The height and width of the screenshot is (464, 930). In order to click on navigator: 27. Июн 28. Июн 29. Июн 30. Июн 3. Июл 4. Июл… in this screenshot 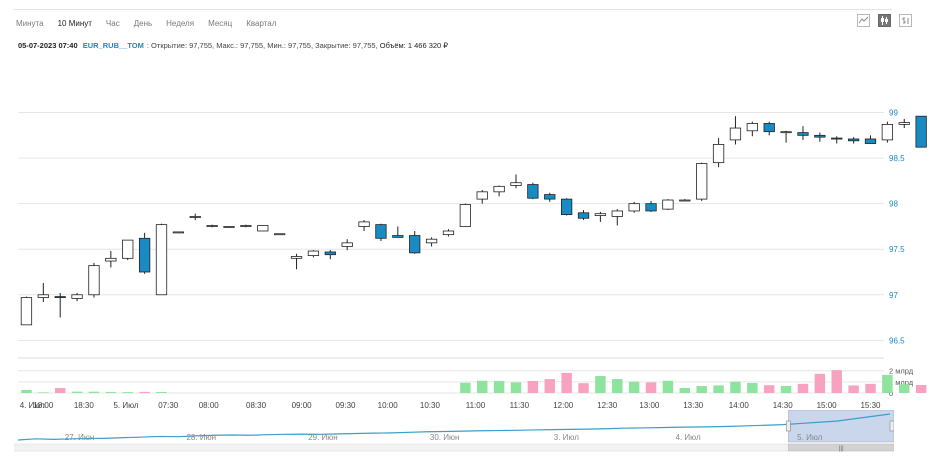, I will do `click(454, 431)`.